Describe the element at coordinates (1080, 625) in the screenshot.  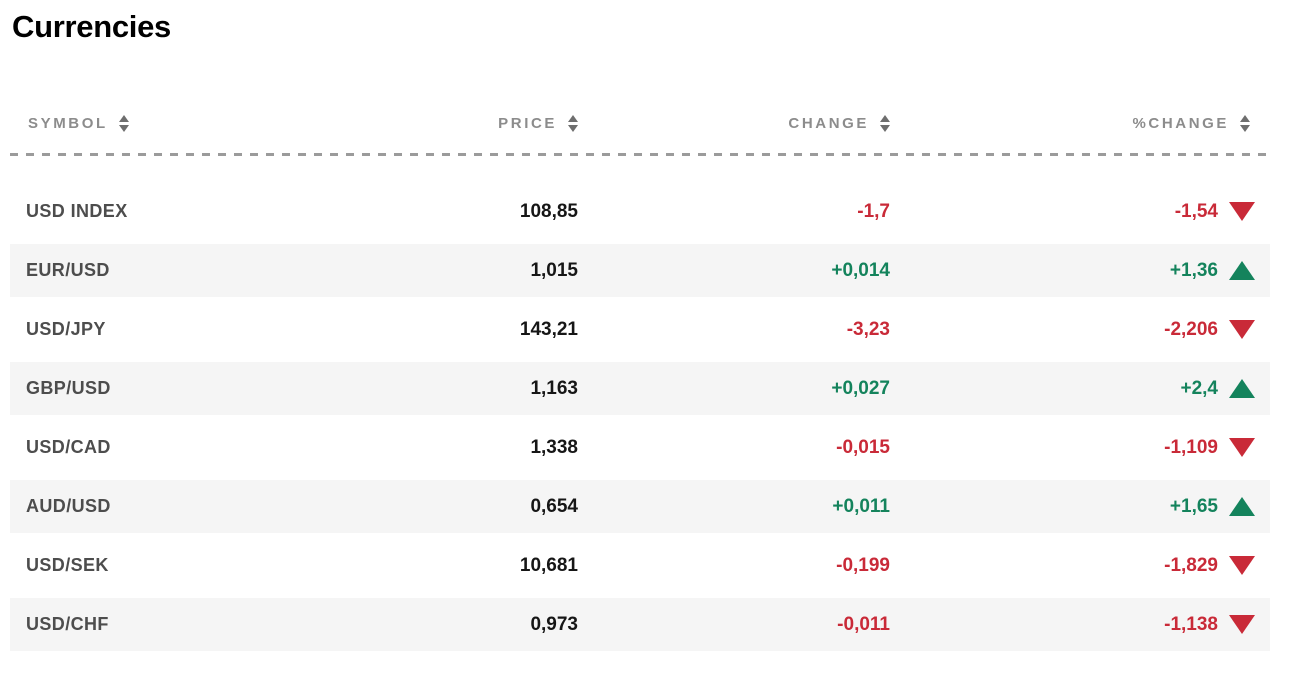
I see `pct-change-cell: -1,138` at that location.